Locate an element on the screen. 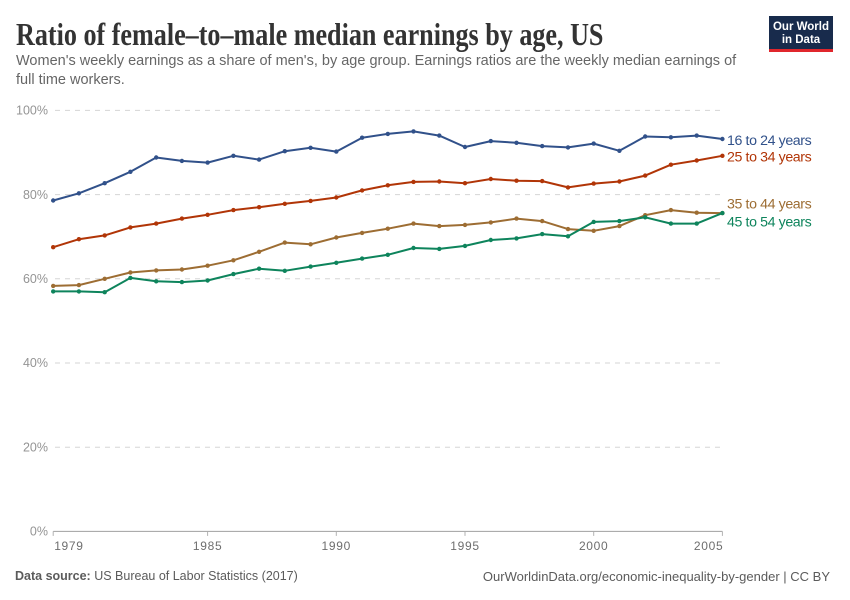  svg-text: 1985 is located at coordinates (208, 546).